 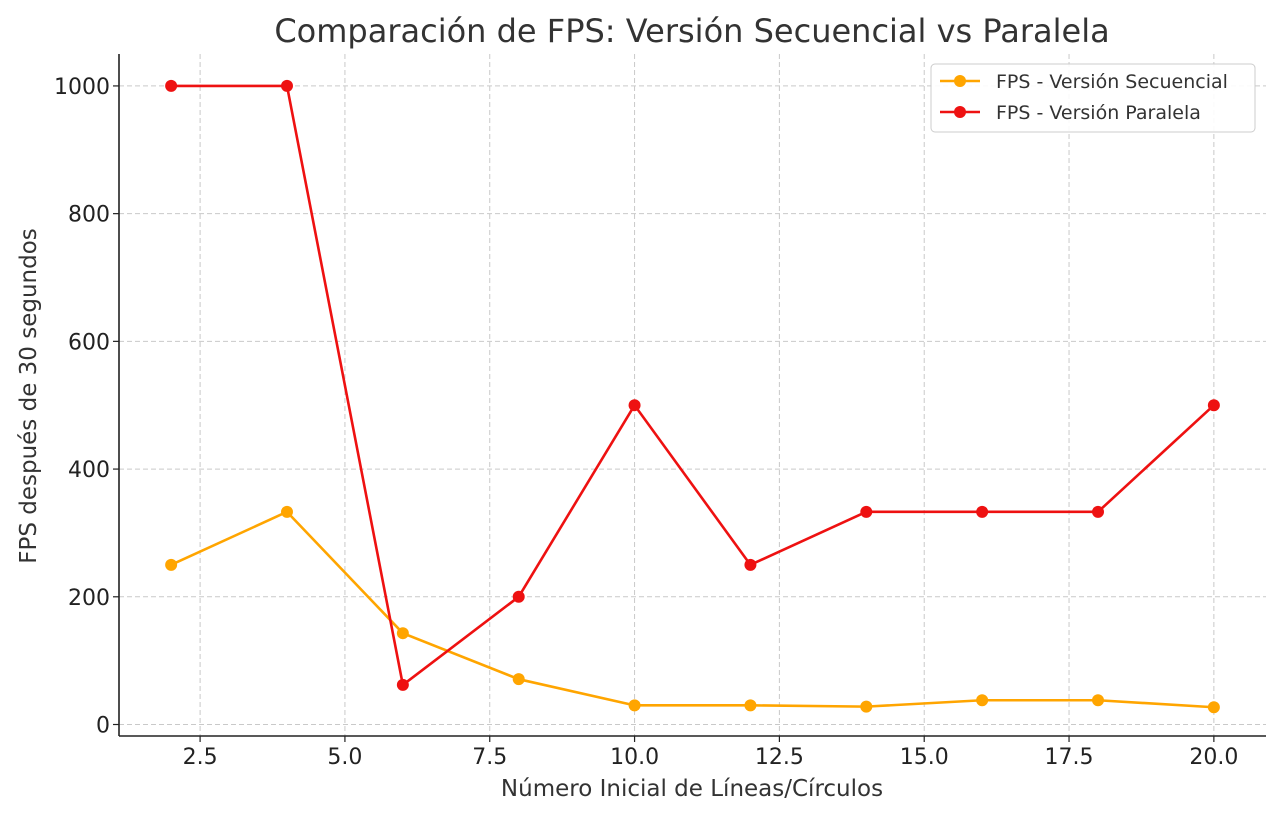 I want to click on y-tick-label: 800, so click(x=89, y=215).